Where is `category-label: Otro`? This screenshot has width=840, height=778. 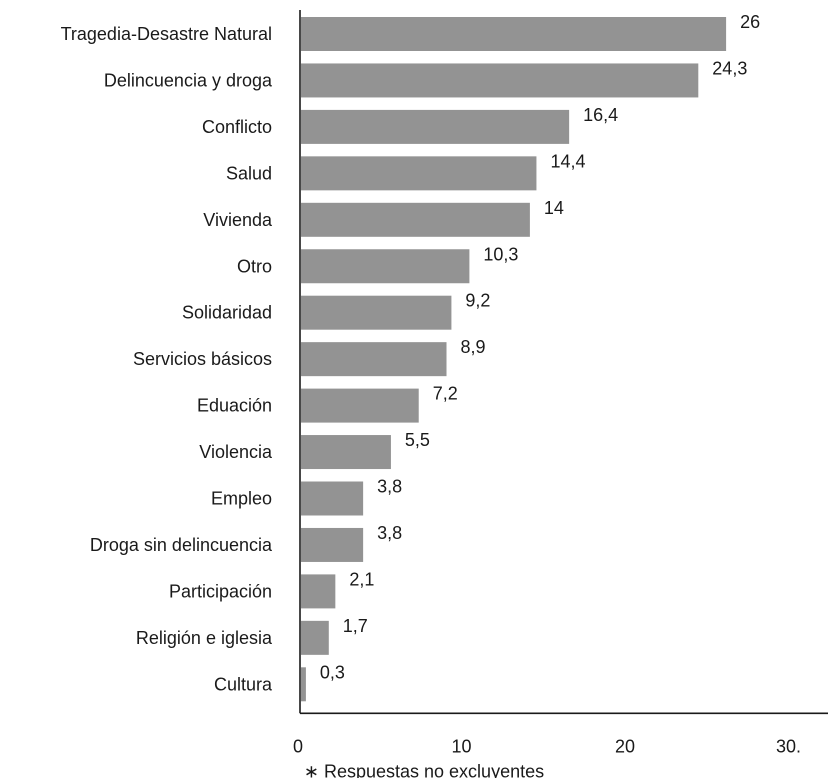 category-label: Otro is located at coordinates (254, 266).